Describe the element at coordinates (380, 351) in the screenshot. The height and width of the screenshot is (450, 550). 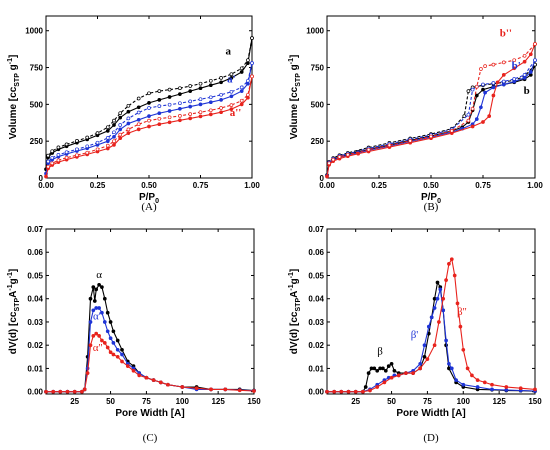
I see `series-annotation: β` at that location.